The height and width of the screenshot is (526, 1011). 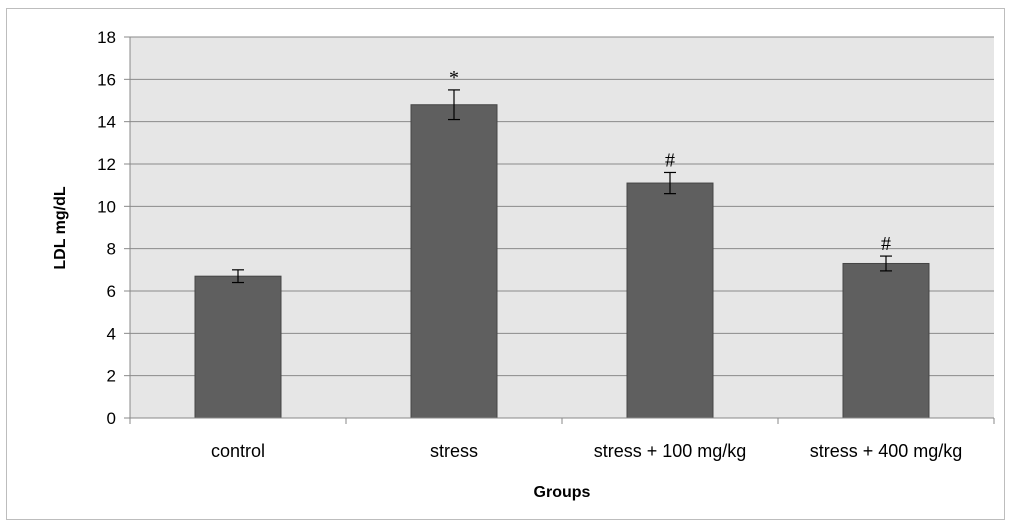 I want to click on bar-stress-400-mg-kg, so click(x=886, y=340).